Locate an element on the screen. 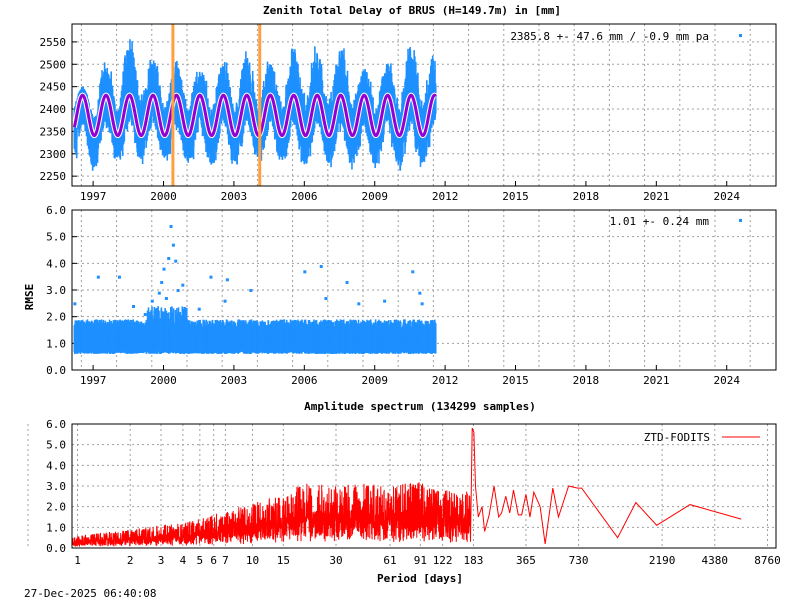  x-tick-label: 2190 is located at coordinates (662, 560).